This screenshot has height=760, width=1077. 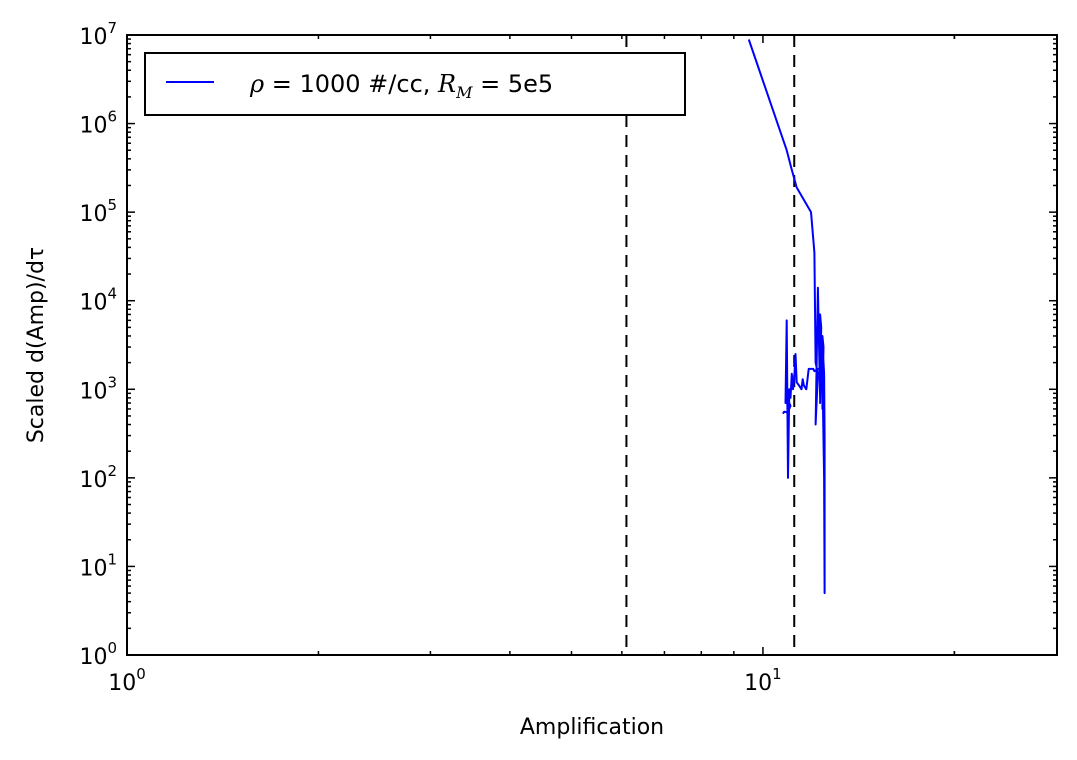 I want to click on legend-r: R, so click(x=446, y=84).